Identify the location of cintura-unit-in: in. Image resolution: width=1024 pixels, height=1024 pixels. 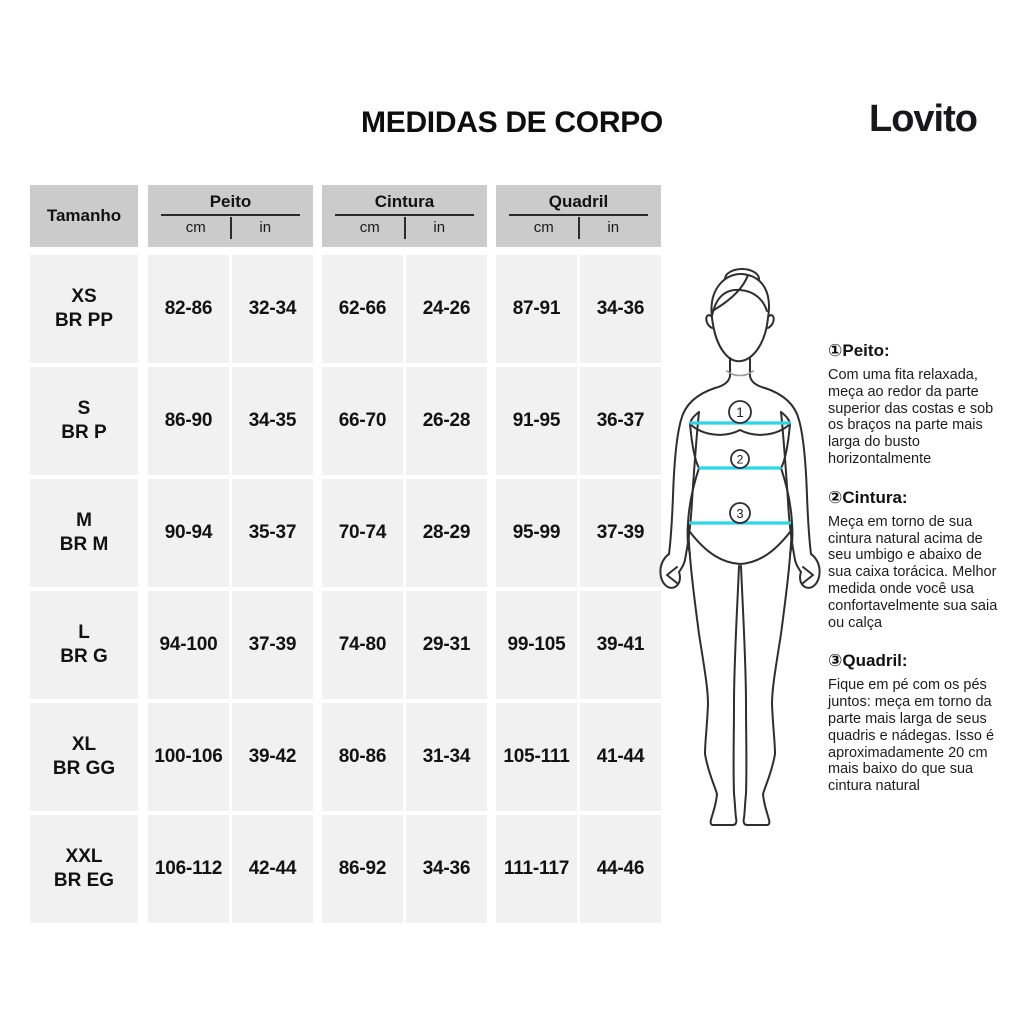
(439, 227).